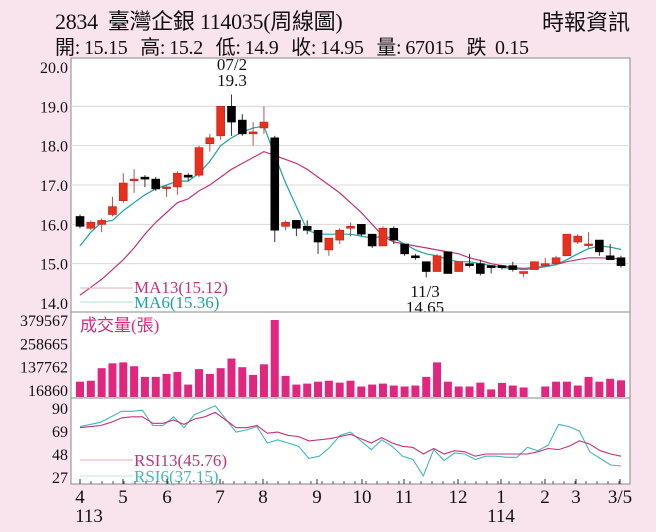 This screenshot has height=532, width=656. Describe the element at coordinates (263, 497) in the screenshot. I see `x-tick-label: 8` at that location.